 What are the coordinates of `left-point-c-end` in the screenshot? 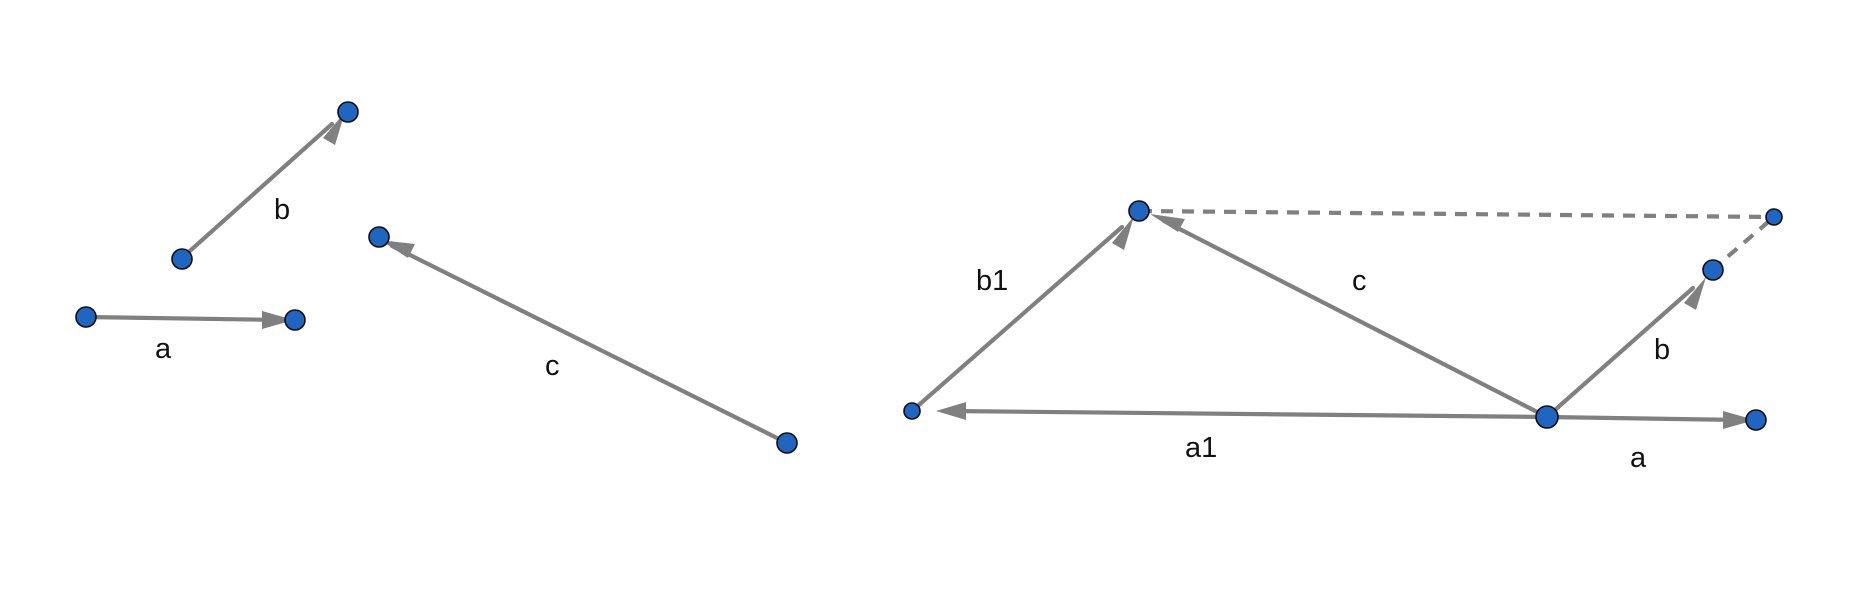 It's located at (379, 237).